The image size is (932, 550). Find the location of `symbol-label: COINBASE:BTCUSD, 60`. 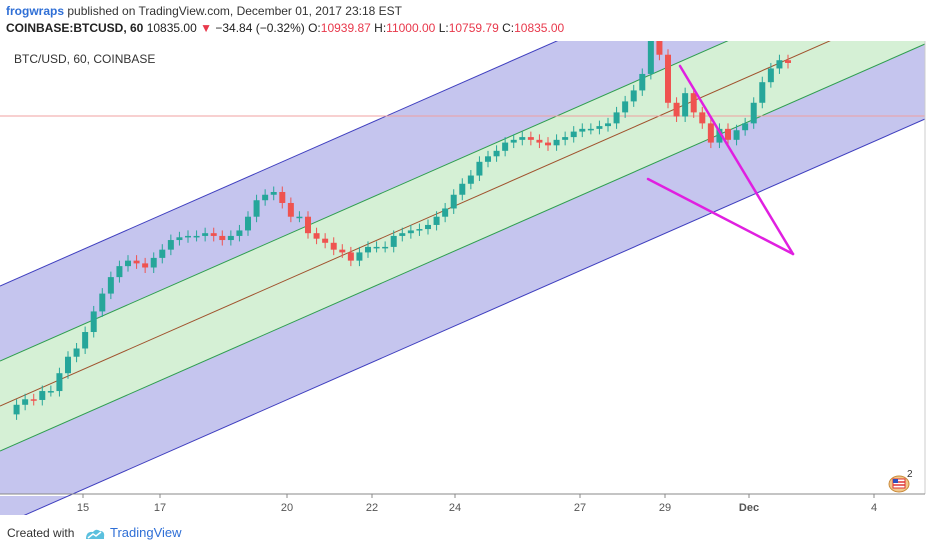

symbol-label: COINBASE:BTCUSD, 60 is located at coordinates (75, 28).